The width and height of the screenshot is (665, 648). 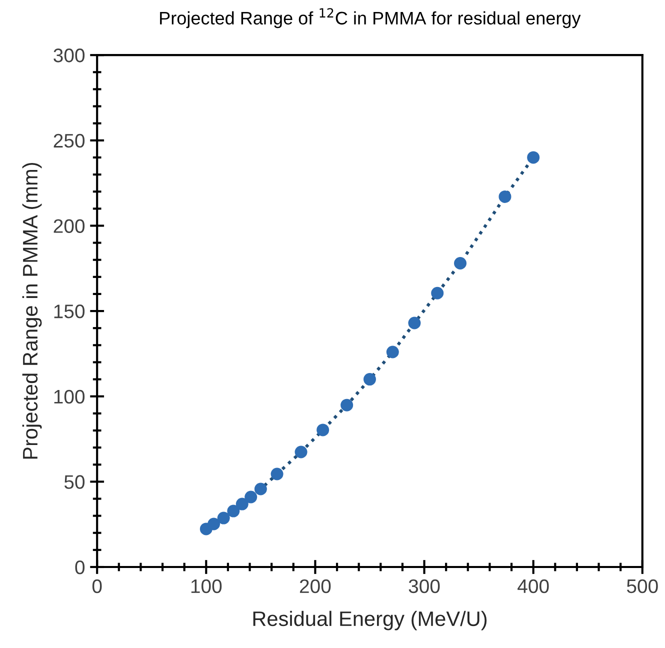 What do you see at coordinates (206, 586) in the screenshot?
I see `x-tick-label: 100` at bounding box center [206, 586].